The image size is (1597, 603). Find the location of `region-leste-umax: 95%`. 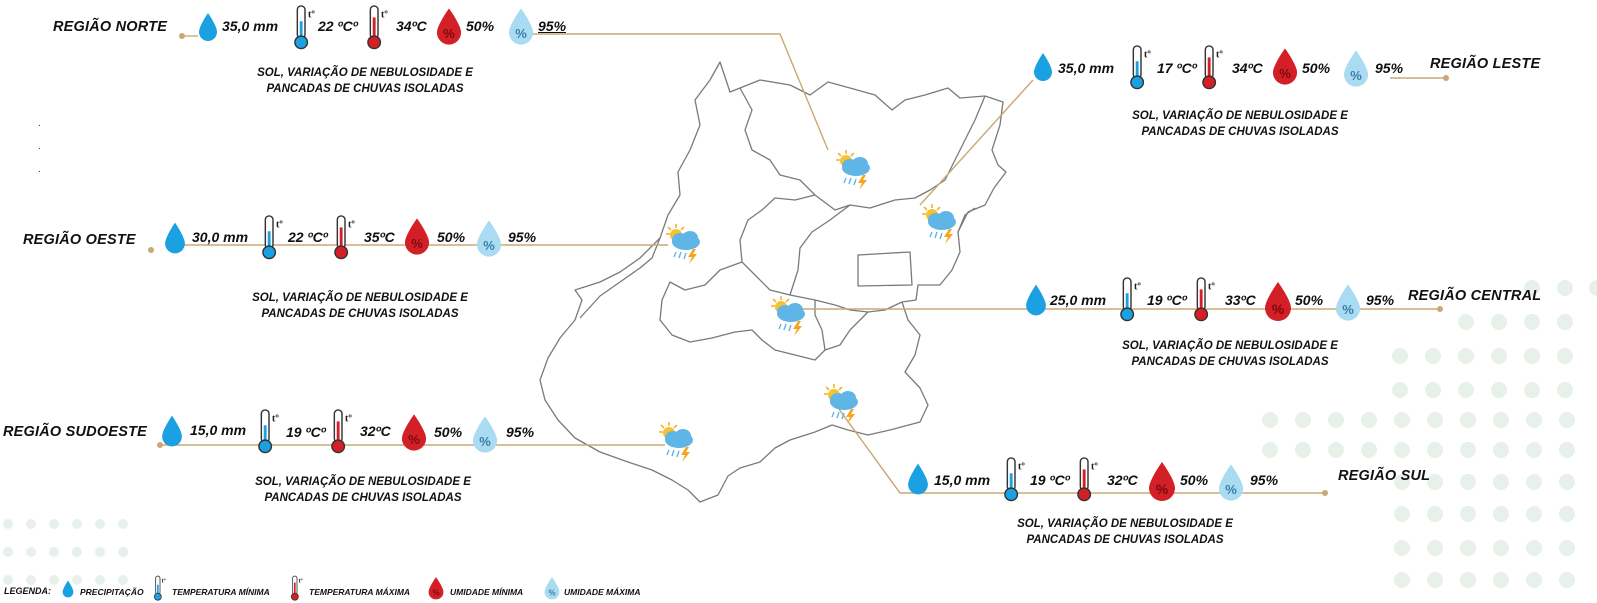

region-leste-umax: 95% is located at coordinates (1389, 68).